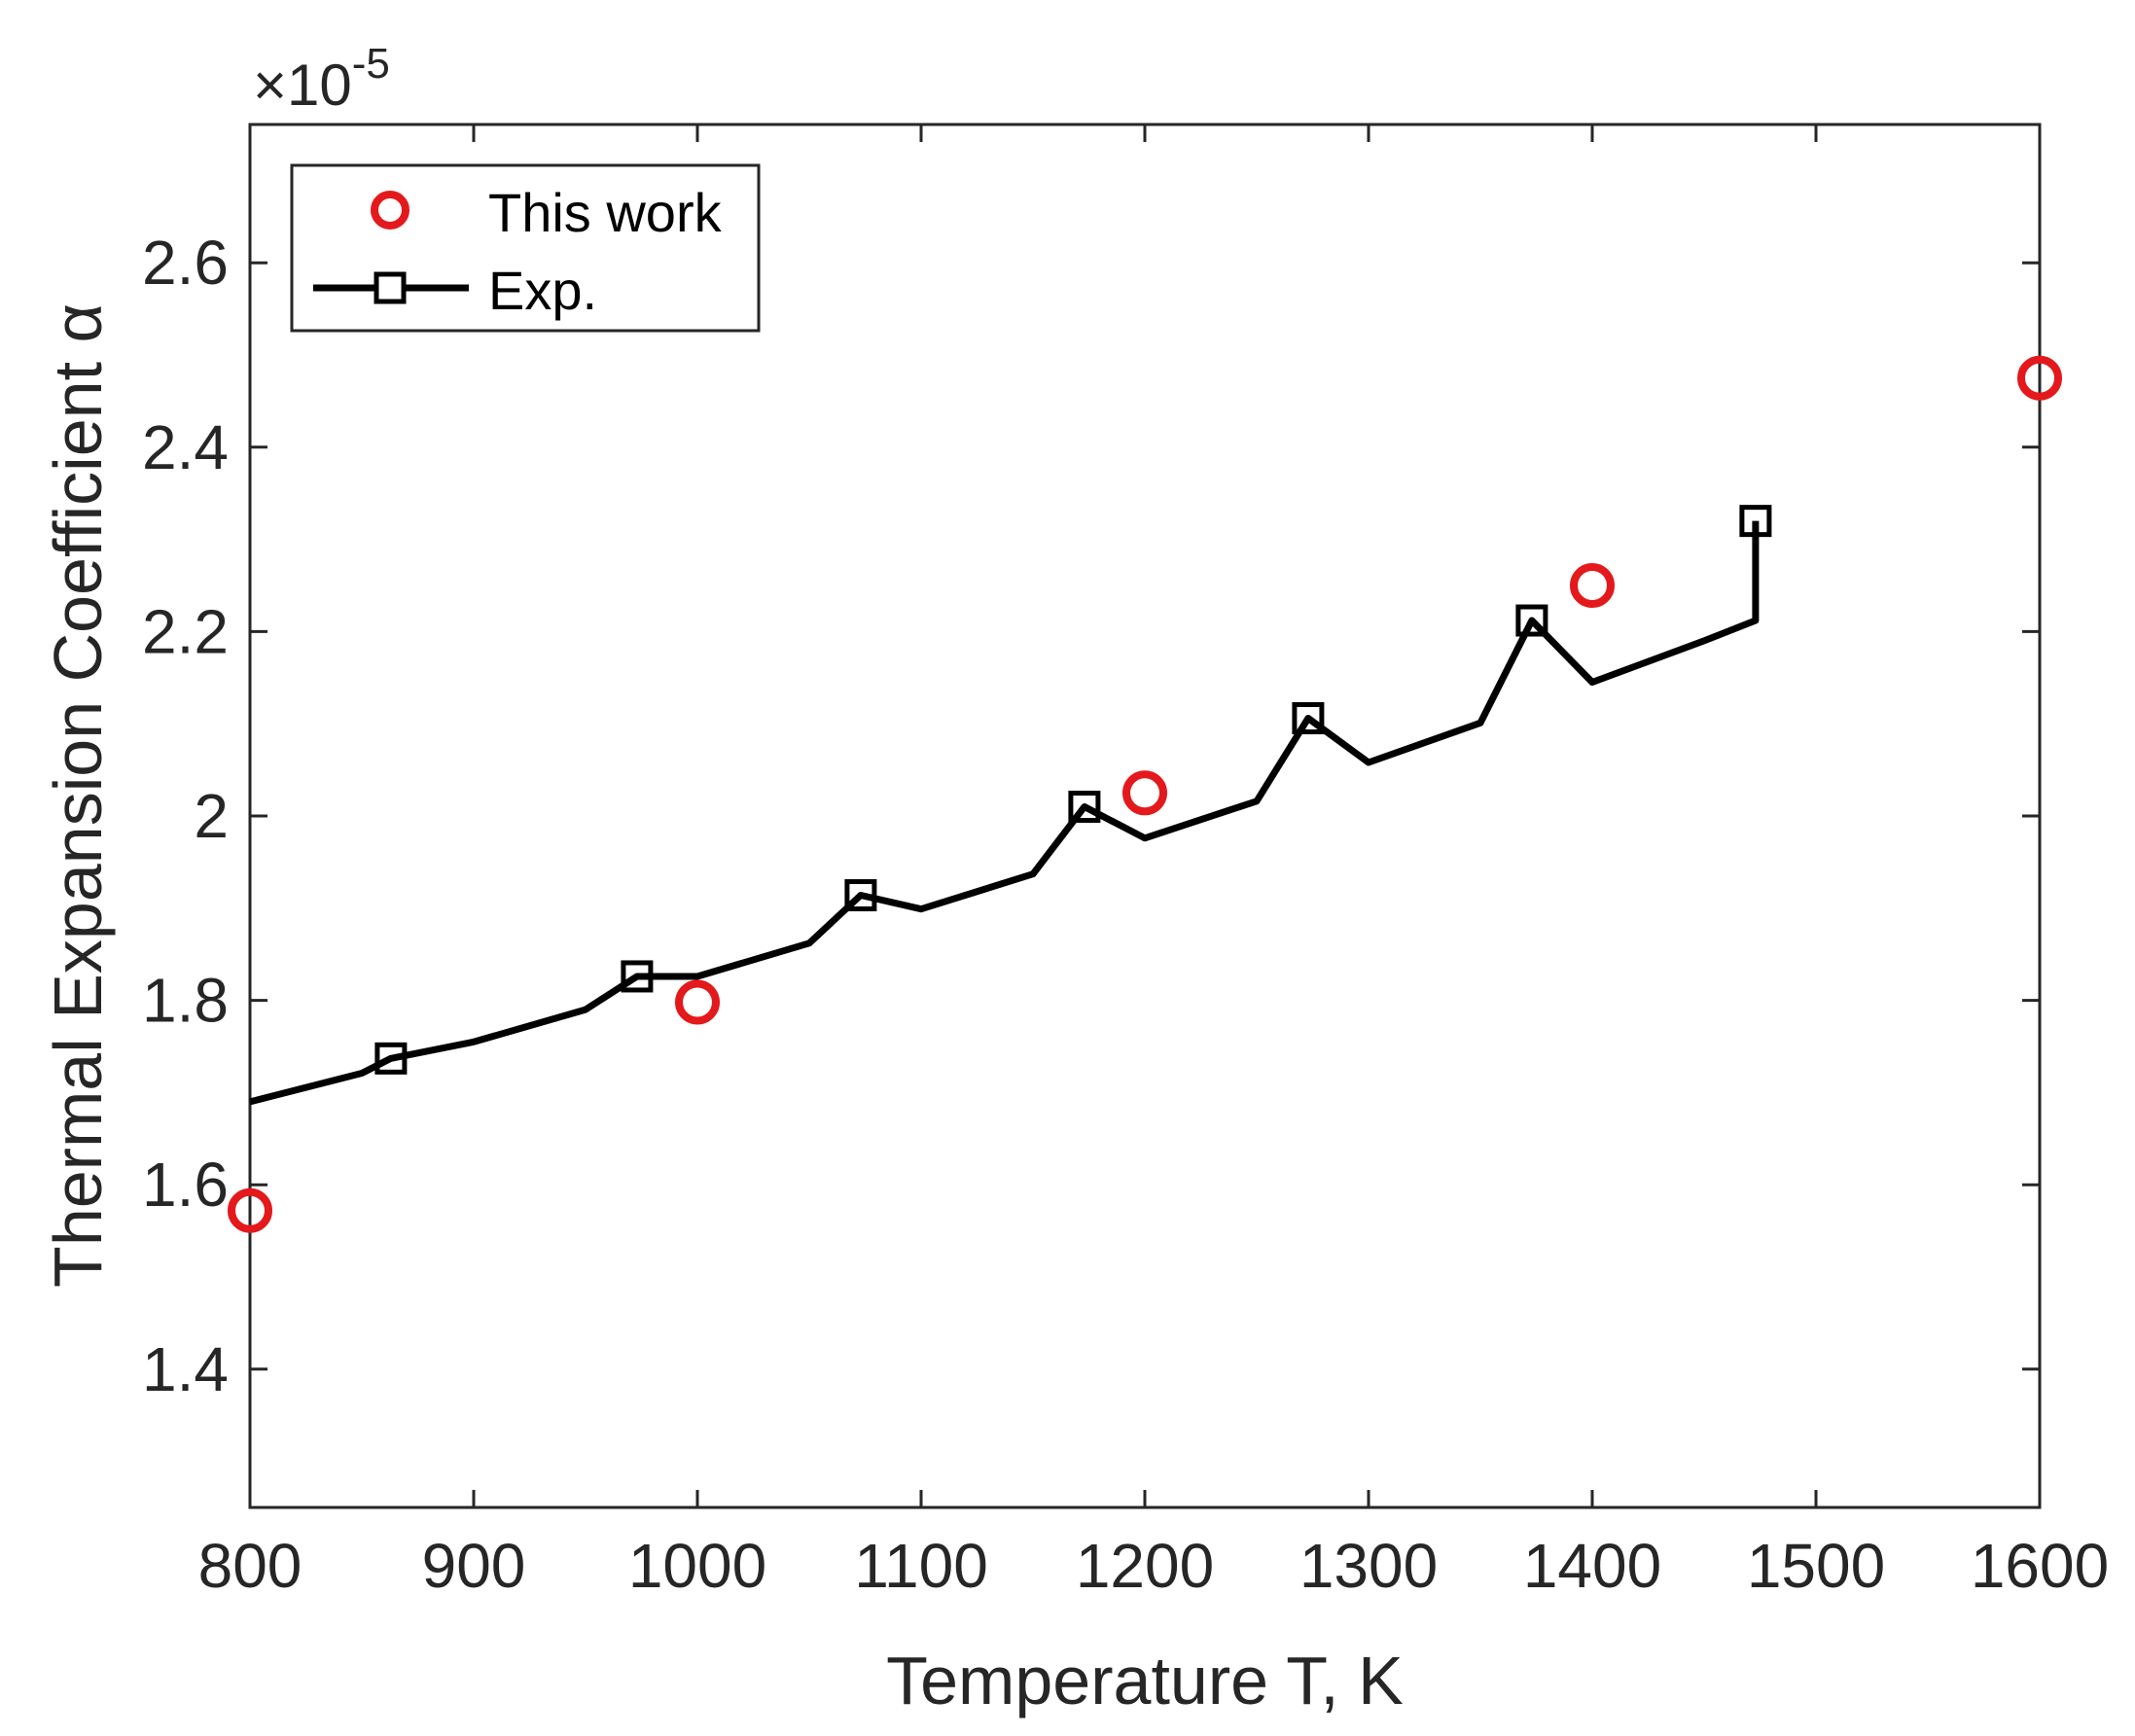  I want to click on legend-this-work-label: This work, so click(605, 213).